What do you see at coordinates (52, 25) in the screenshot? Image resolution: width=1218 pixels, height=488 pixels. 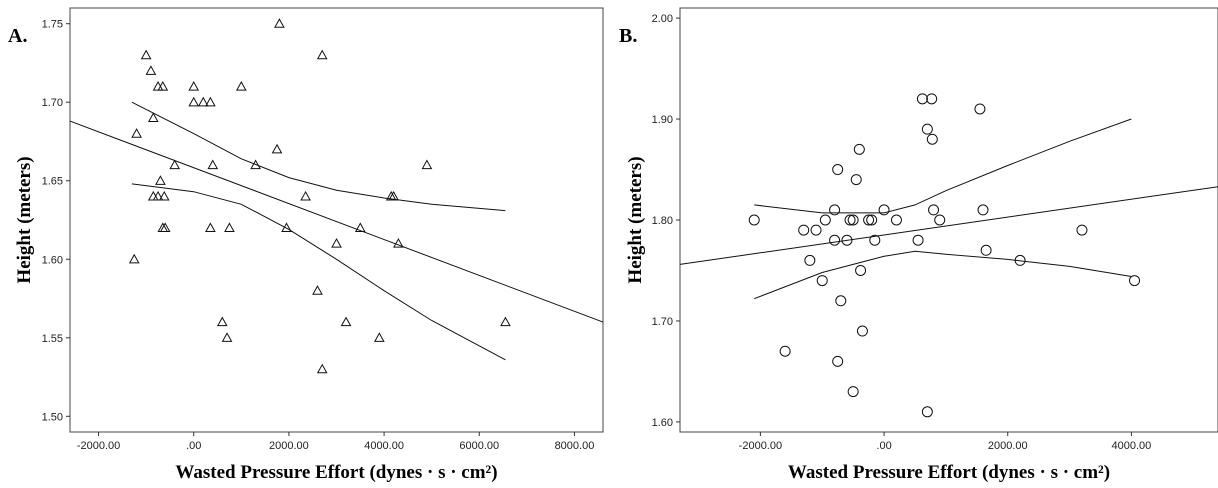 I see `y-tick-label: 1.75` at bounding box center [52, 25].